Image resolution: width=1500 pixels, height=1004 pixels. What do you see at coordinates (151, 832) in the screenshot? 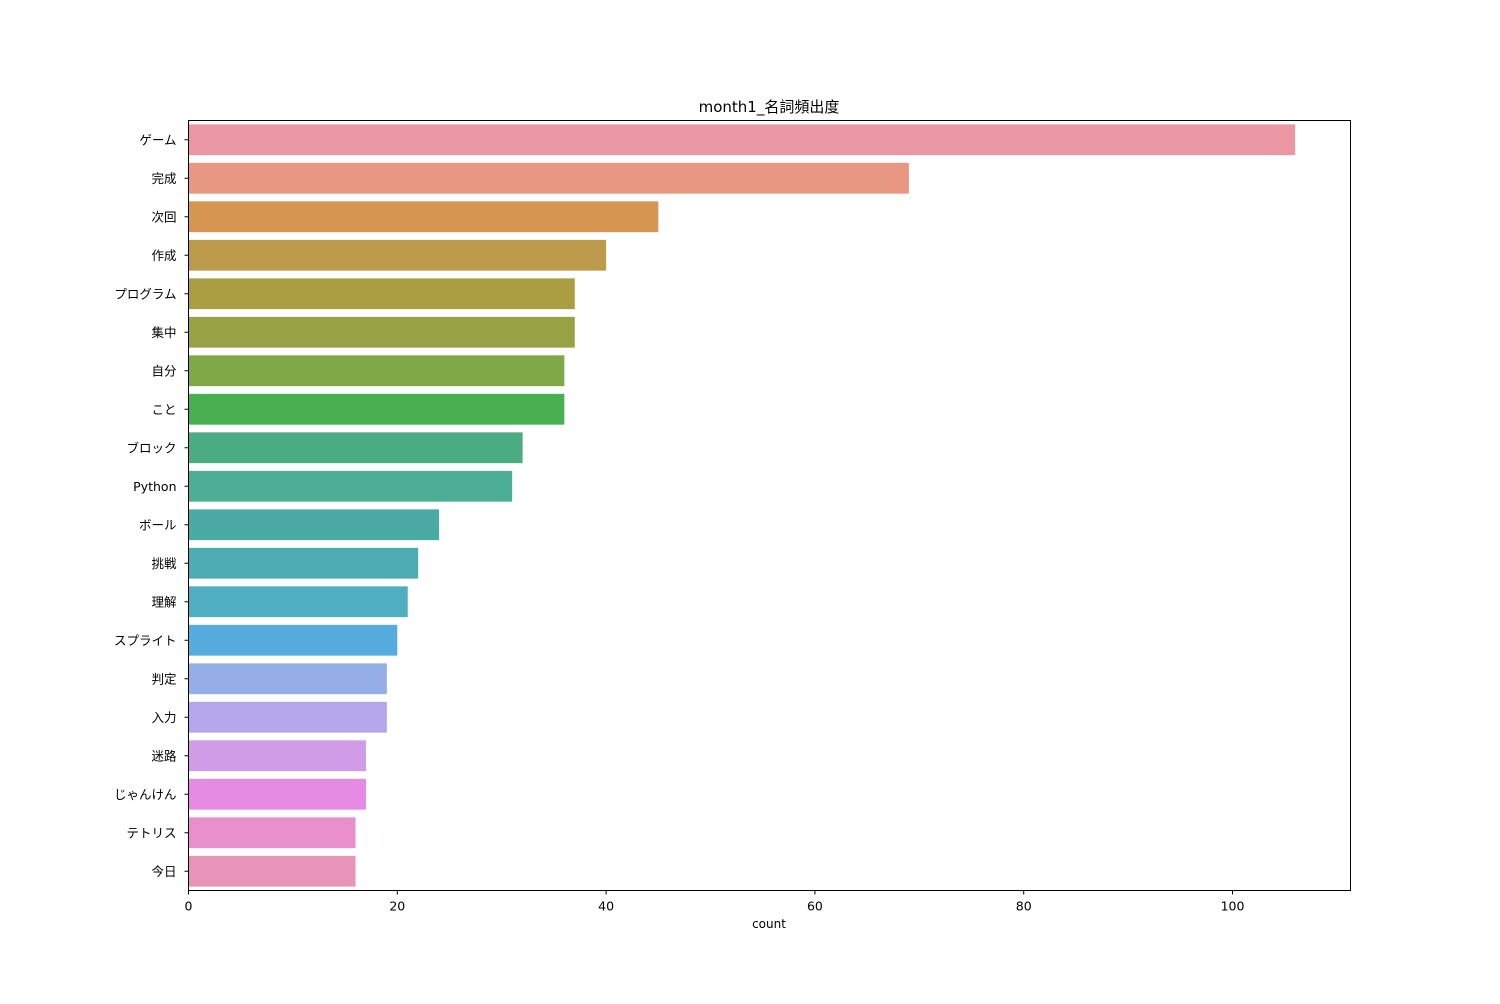
I see `y-tick-label: テトリス` at bounding box center [151, 832].